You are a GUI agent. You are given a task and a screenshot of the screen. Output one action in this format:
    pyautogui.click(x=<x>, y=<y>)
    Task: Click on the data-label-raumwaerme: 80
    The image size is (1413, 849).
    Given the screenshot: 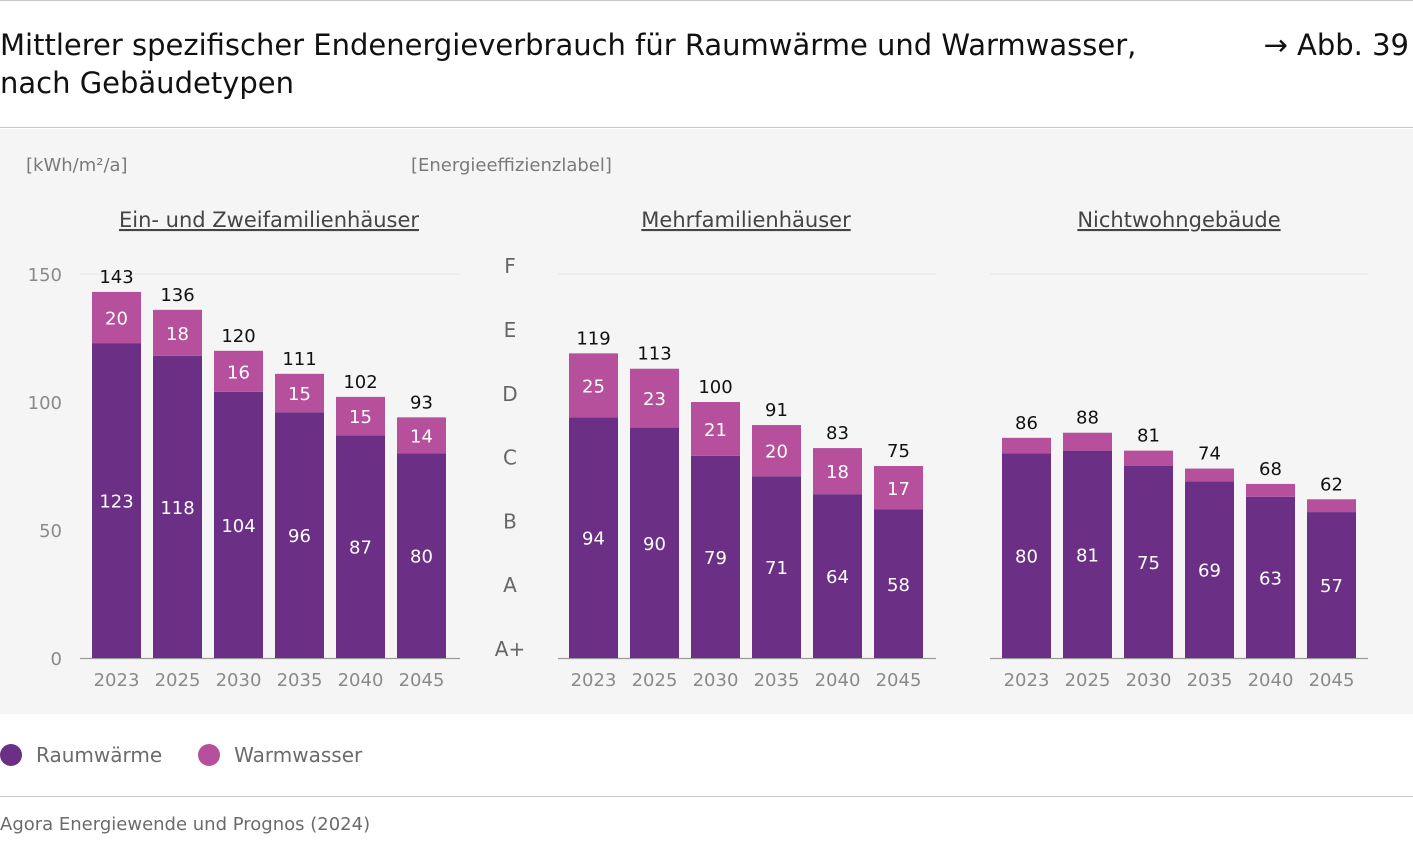 What is the action you would take?
    pyautogui.click(x=1026, y=557)
    